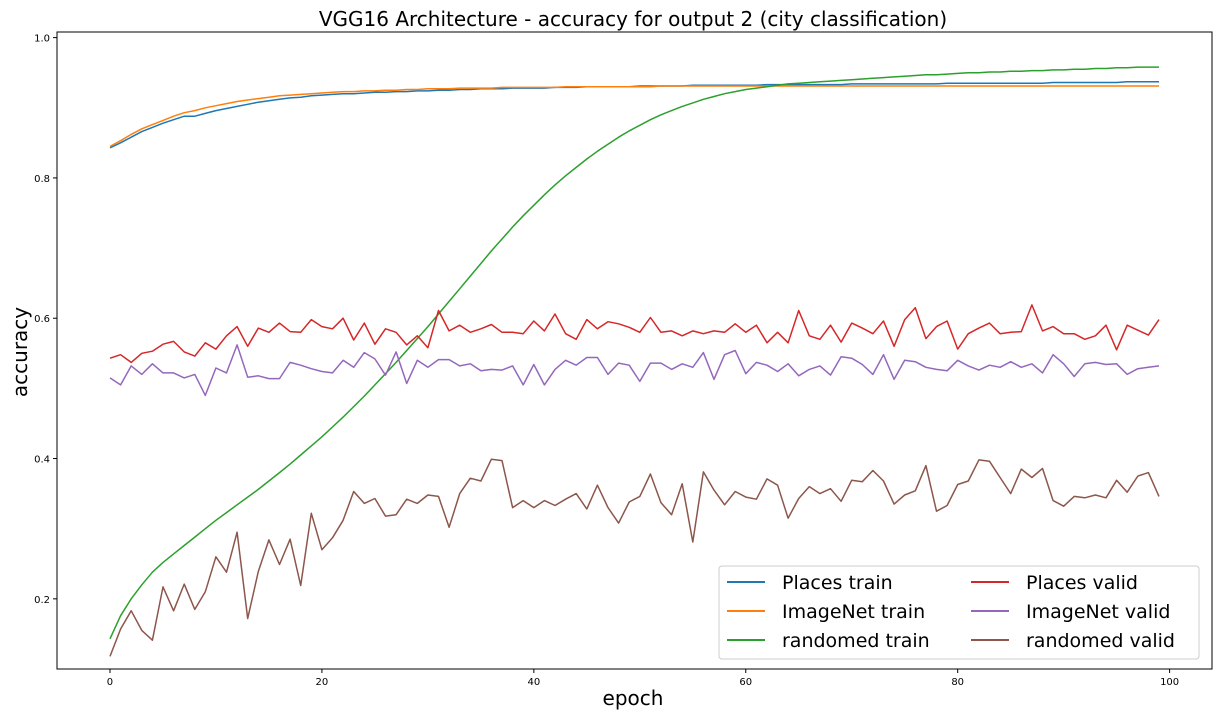  I want to click on y-tick-label: 0.8, so click(42, 179).